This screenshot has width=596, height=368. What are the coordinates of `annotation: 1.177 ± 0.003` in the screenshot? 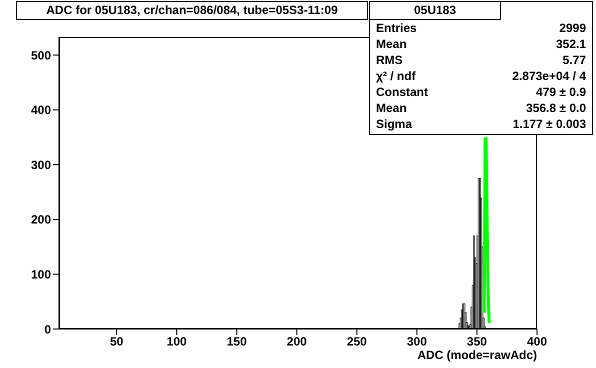 It's located at (549, 124).